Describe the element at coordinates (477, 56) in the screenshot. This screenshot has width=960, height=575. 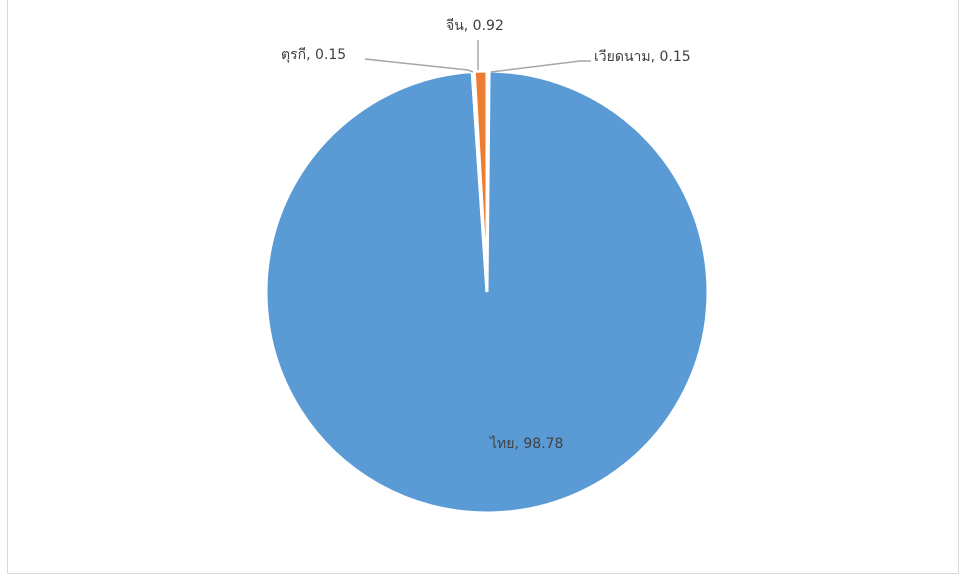
I see `leader-lines` at that location.